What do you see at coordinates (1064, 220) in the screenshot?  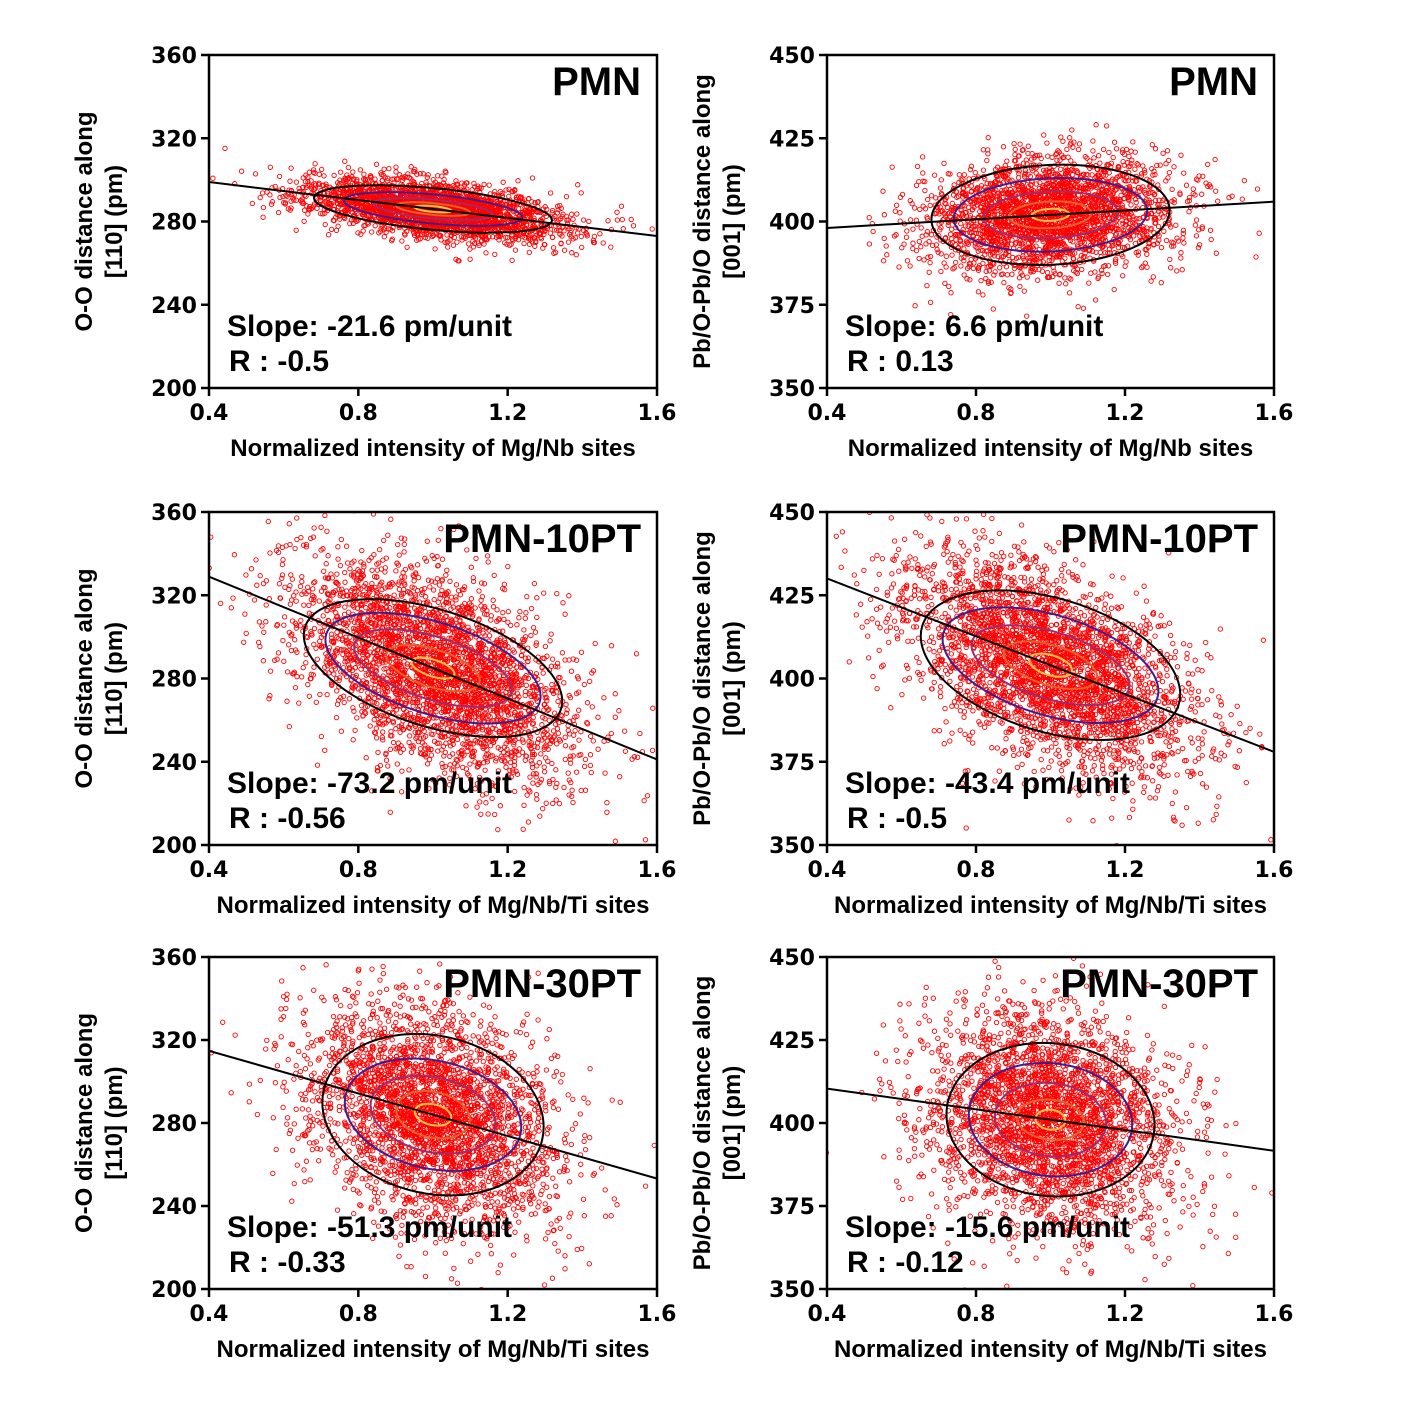 I see `scatter-points` at bounding box center [1064, 220].